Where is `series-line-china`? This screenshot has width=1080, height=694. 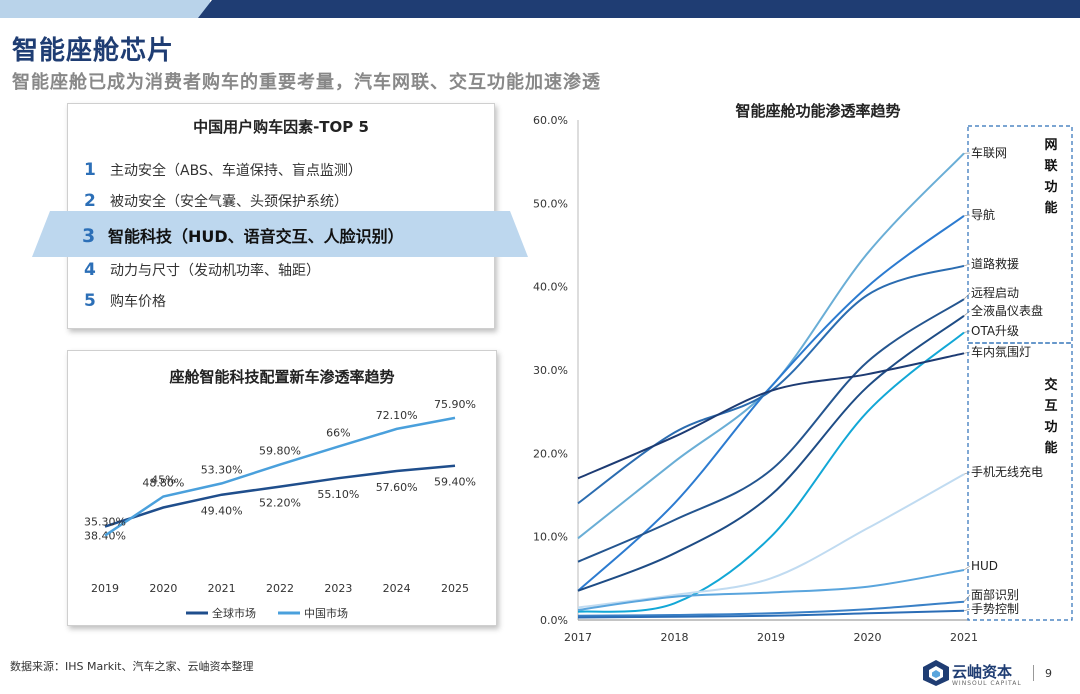 series-line-china is located at coordinates (280, 476).